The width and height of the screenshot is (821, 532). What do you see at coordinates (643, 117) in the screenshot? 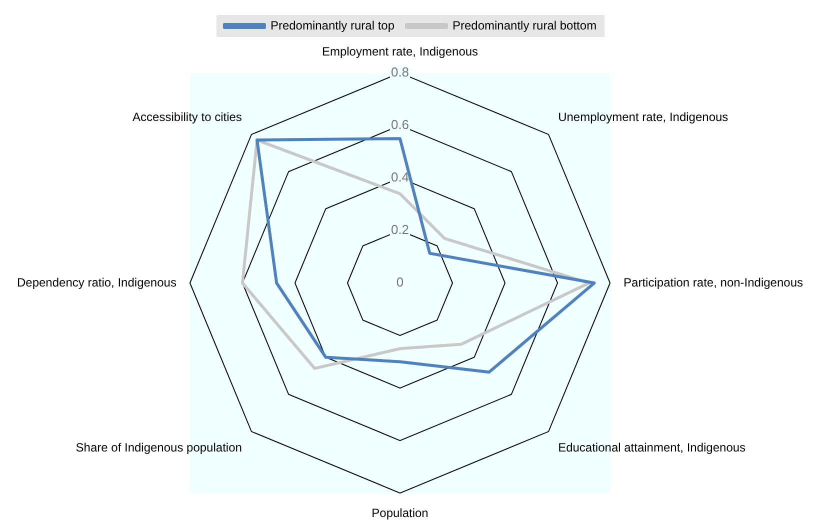
I see `spoke-label: Unemployment rate, Indigenous` at bounding box center [643, 117].